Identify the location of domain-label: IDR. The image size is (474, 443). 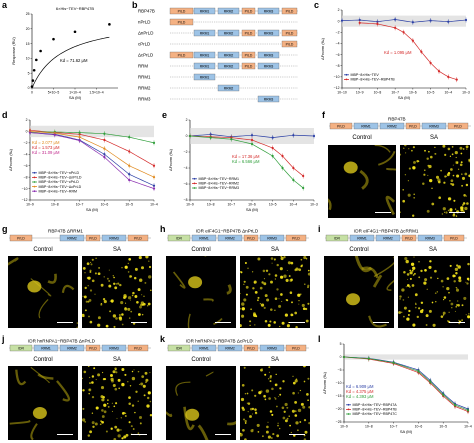
(179, 348).